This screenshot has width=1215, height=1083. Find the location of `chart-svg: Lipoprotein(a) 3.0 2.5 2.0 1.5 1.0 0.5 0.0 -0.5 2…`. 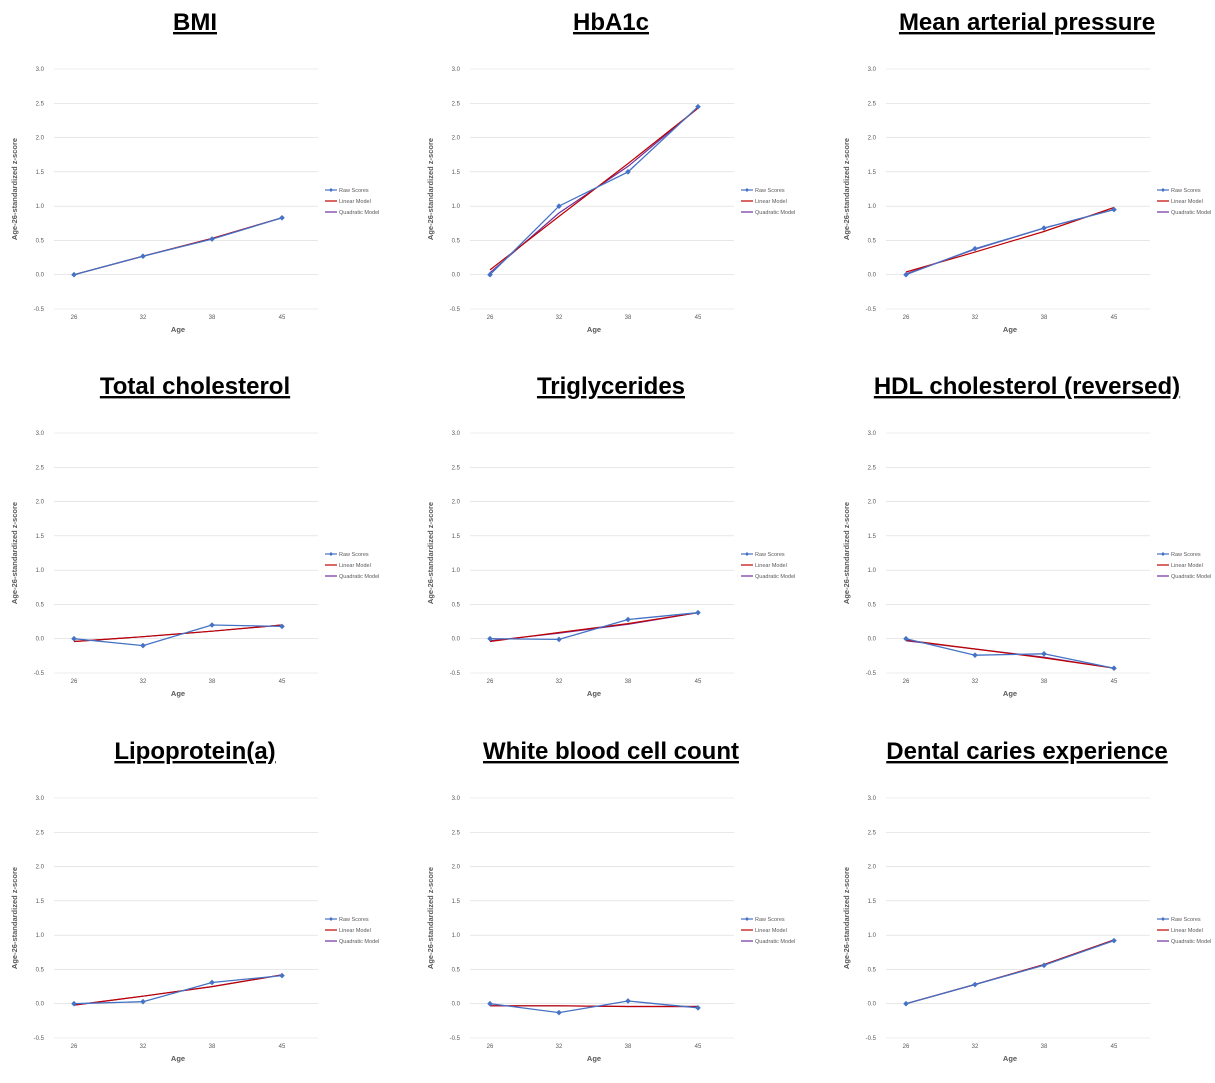

chart-svg: Lipoprotein(a) 3.0 2.5 2.0 1.5 1.0 0.5 0.0 -0.5 2… is located at coordinates (194, 900).